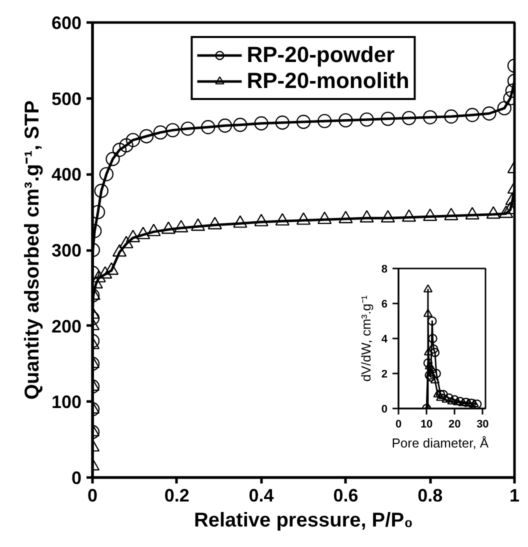  Describe the element at coordinates (514, 496) in the screenshot. I see `x-tick-label: 1` at that location.